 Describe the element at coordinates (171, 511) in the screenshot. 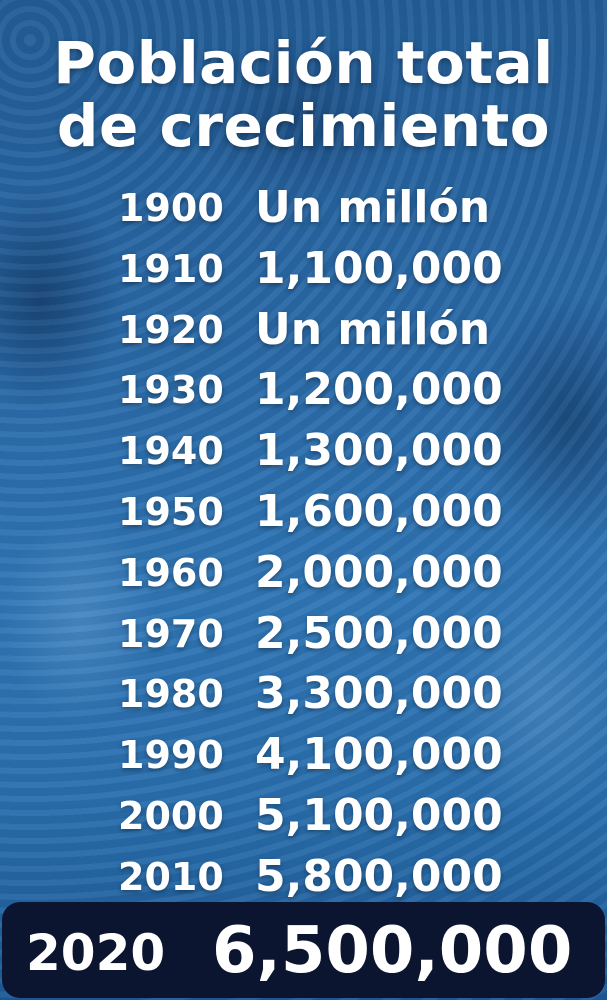

I see `row-year: 1950` at that location.